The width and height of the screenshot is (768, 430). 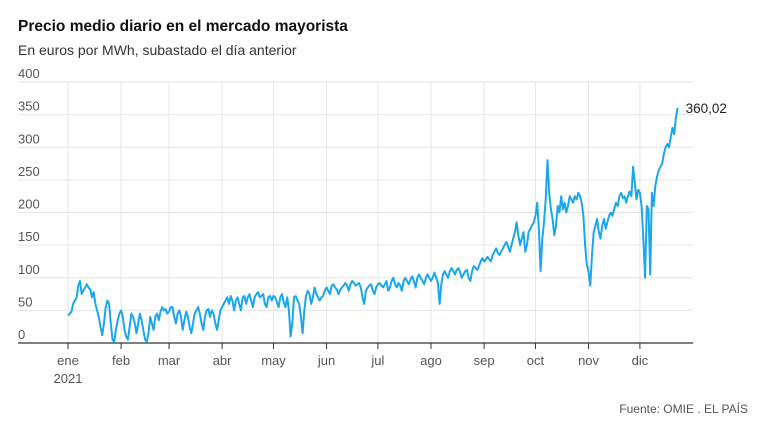 I want to click on x-tick-label: sep, so click(x=484, y=360).